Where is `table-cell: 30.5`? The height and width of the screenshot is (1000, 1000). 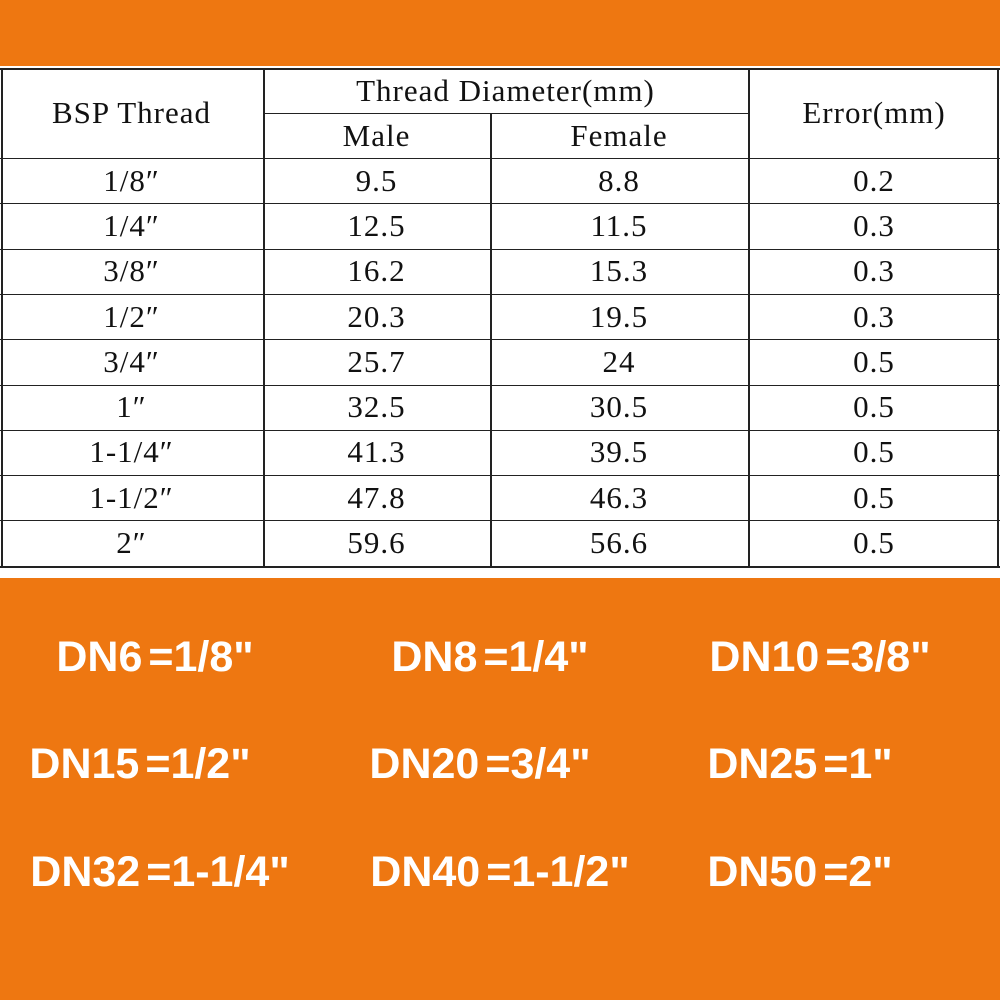 table-cell: 30.5 is located at coordinates (619, 407).